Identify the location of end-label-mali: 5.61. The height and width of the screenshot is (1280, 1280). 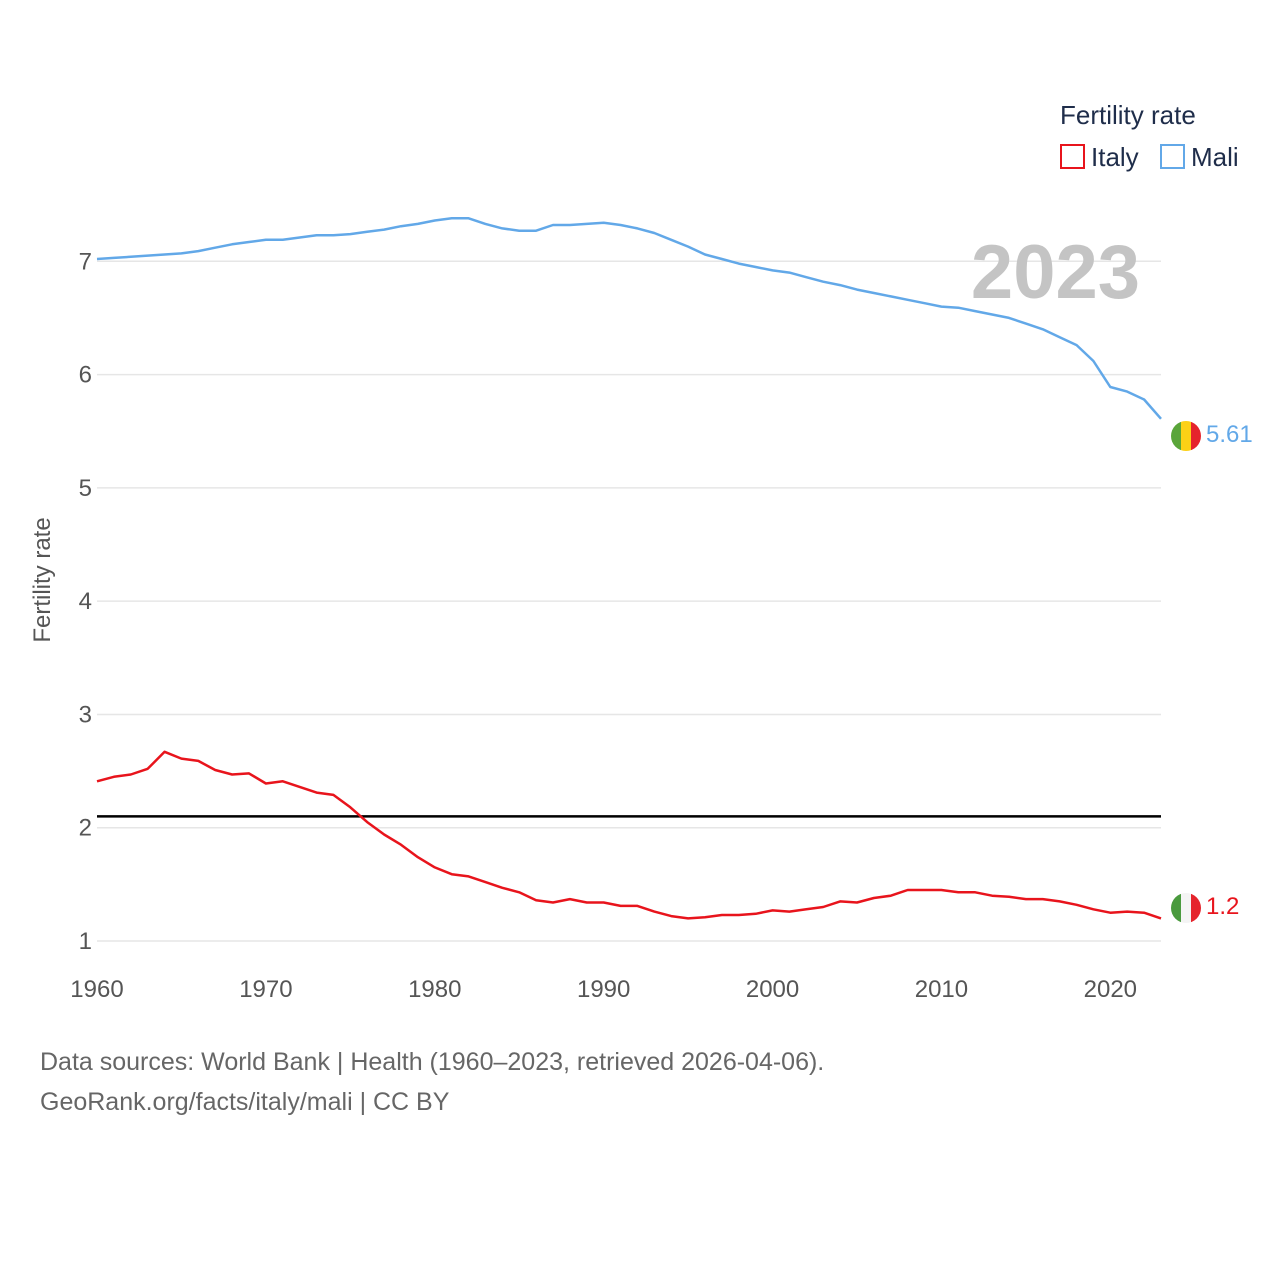
(1229, 434).